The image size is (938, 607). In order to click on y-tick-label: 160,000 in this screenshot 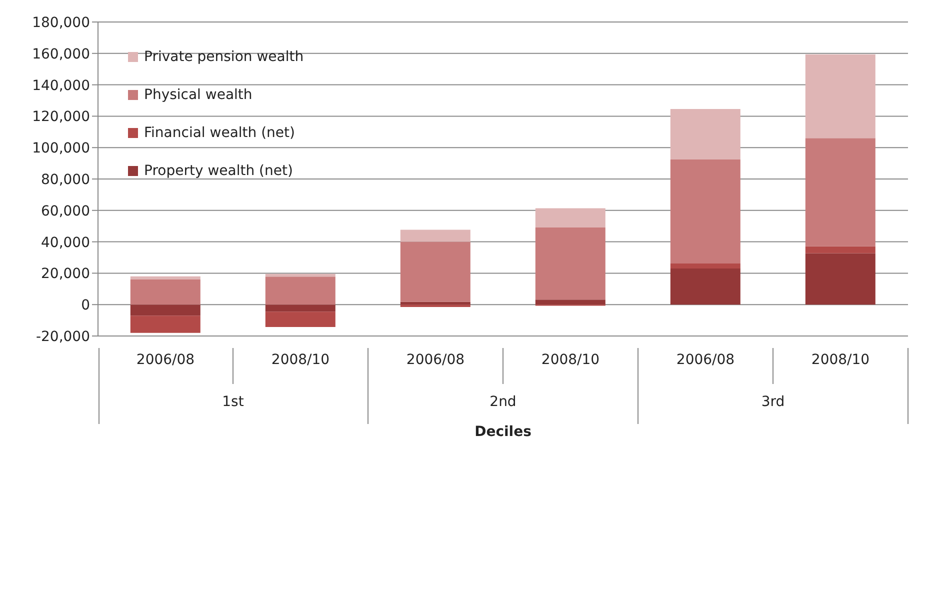, I will do `click(61, 54)`.